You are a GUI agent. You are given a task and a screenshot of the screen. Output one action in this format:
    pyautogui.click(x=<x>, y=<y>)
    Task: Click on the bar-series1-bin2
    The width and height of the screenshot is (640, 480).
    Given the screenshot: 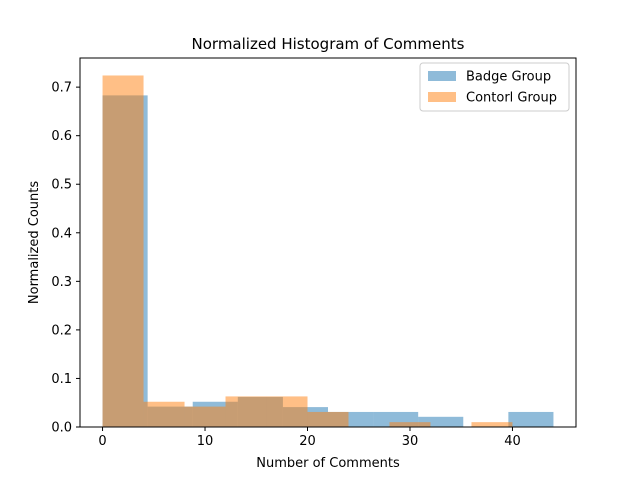 What is the action you would take?
    pyautogui.click(x=205, y=416)
    